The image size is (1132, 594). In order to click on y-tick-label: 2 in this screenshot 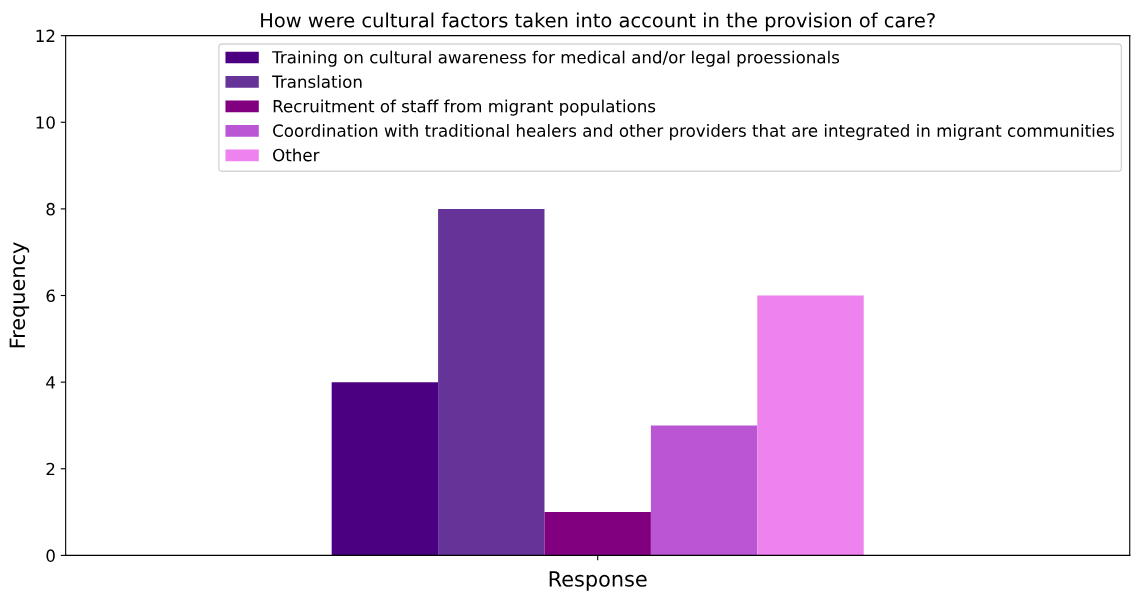, I will do `click(50, 469)`.